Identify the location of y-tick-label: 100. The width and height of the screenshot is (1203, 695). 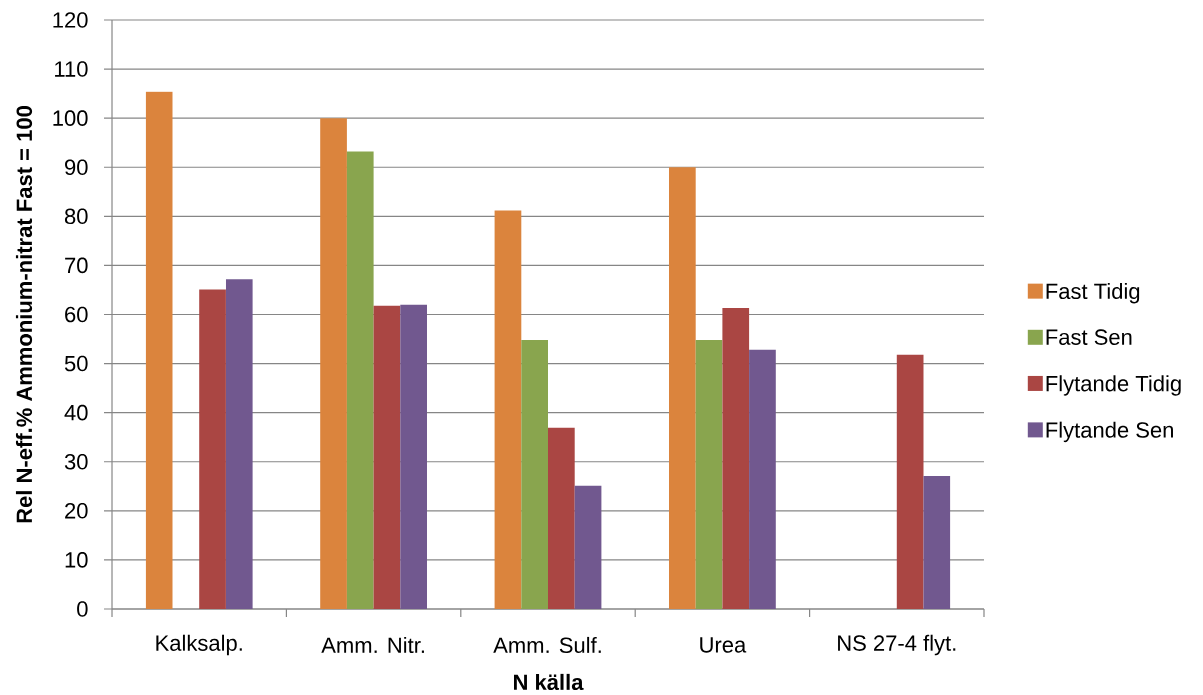
(70, 118).